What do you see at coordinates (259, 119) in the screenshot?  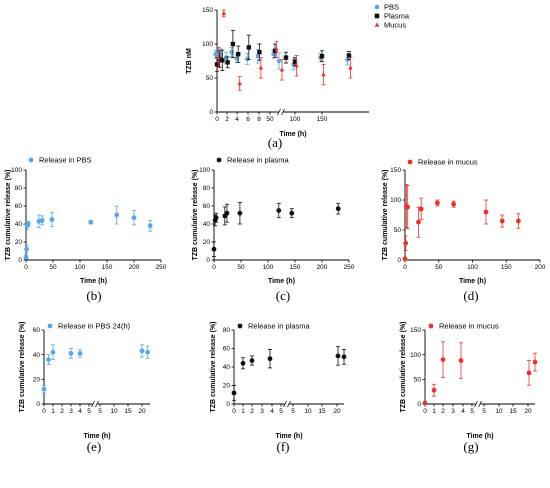 I see `x-tick-label: 8` at bounding box center [259, 119].